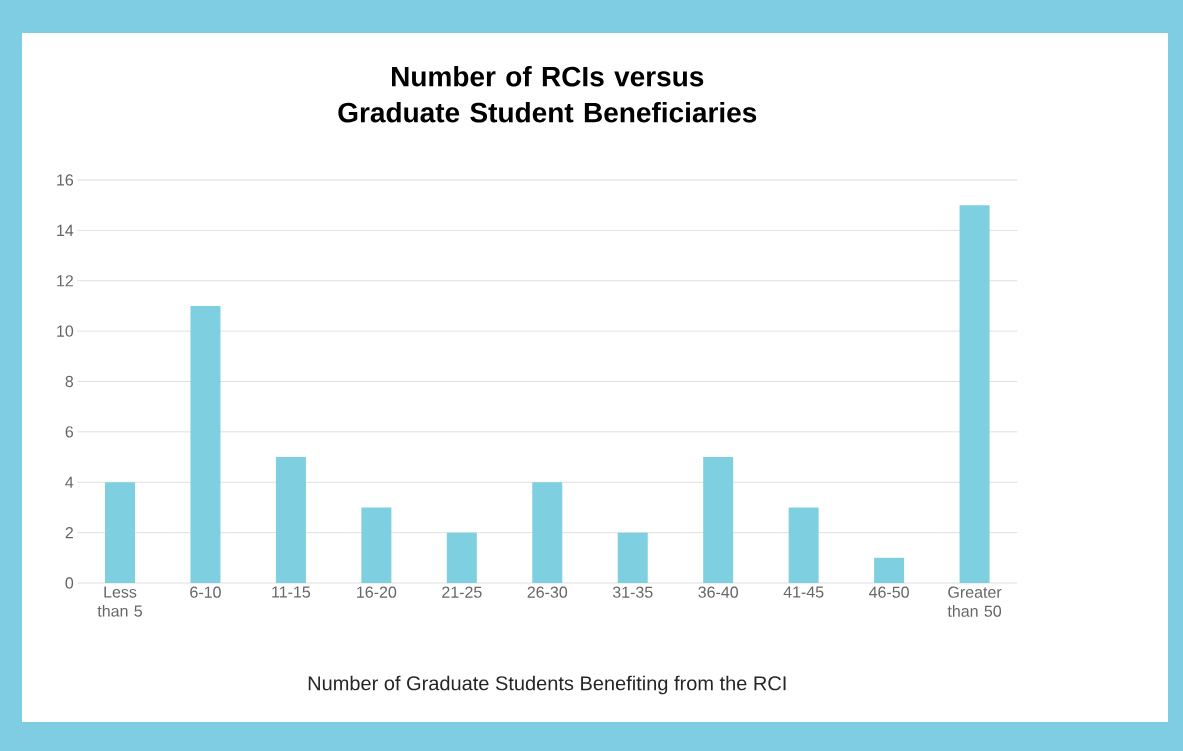 This screenshot has width=1183, height=751. Describe the element at coordinates (69, 583) in the screenshot. I see `y-tick-label: 0` at that location.